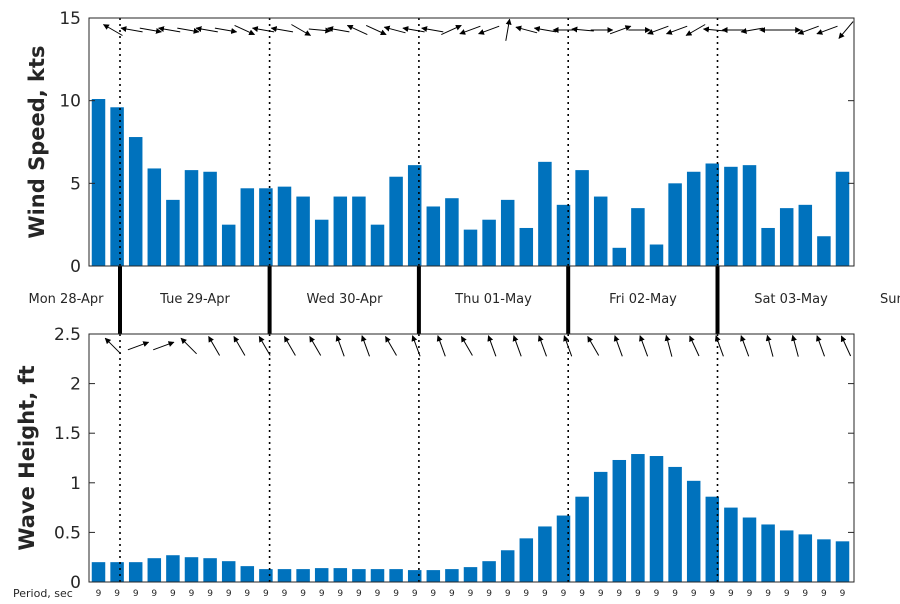 The height and width of the screenshot is (604, 900). What do you see at coordinates (27, 457) in the screenshot?
I see `wave-ylabel: Wave Height, ft` at bounding box center [27, 457].